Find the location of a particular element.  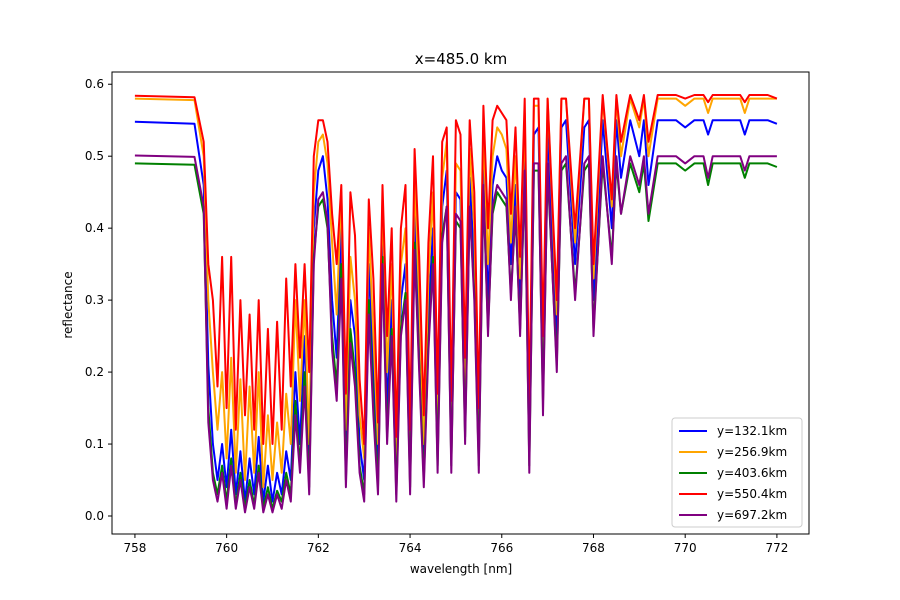

y-axis-label: reflectance is located at coordinates (68, 304).